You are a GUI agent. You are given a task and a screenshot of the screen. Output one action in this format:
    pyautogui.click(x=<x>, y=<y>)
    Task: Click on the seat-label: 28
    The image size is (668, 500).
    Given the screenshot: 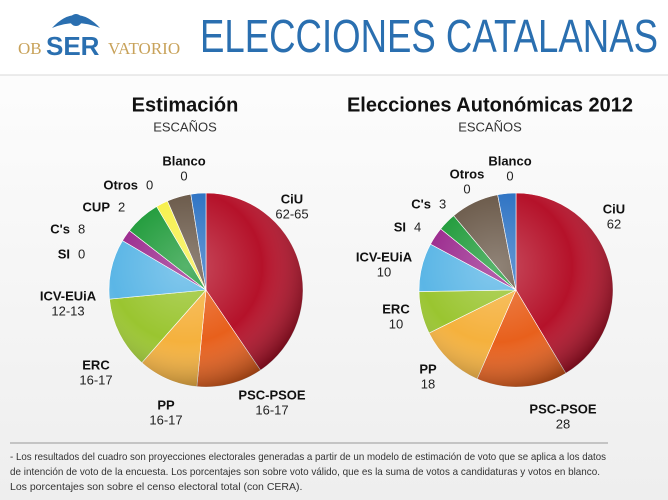 What is the action you would take?
    pyautogui.click(x=563, y=423)
    